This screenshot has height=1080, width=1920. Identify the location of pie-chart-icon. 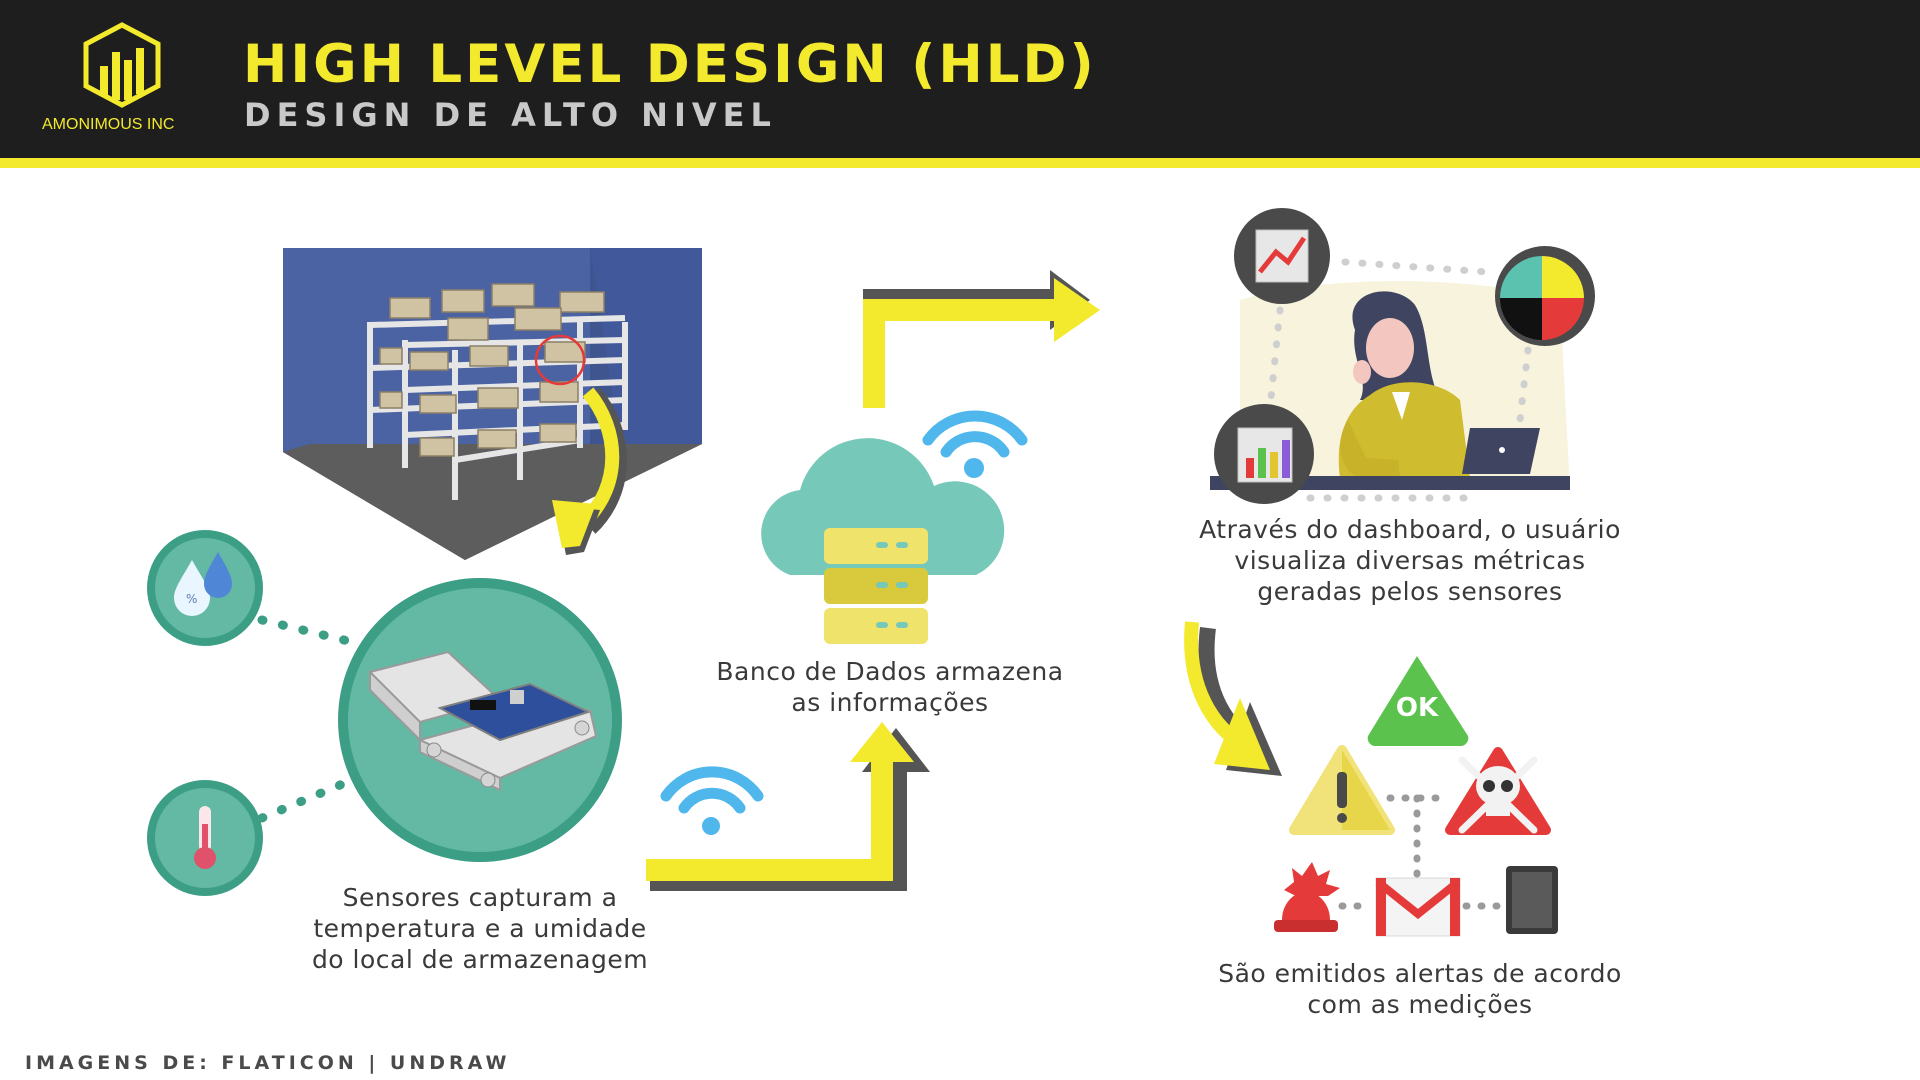
(1545, 296).